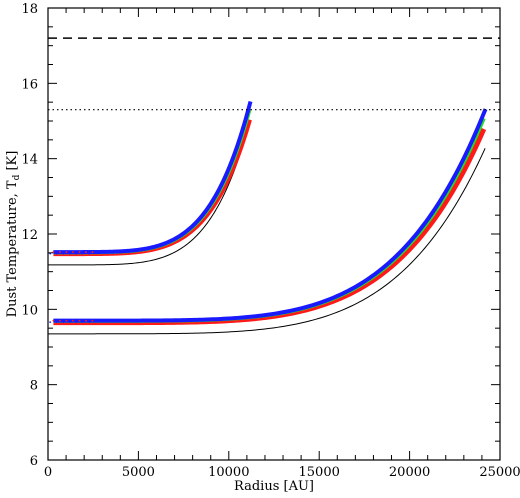  What do you see at coordinates (17, 177) in the screenshot?
I see `y-axis-label-subscript: d` at bounding box center [17, 177].